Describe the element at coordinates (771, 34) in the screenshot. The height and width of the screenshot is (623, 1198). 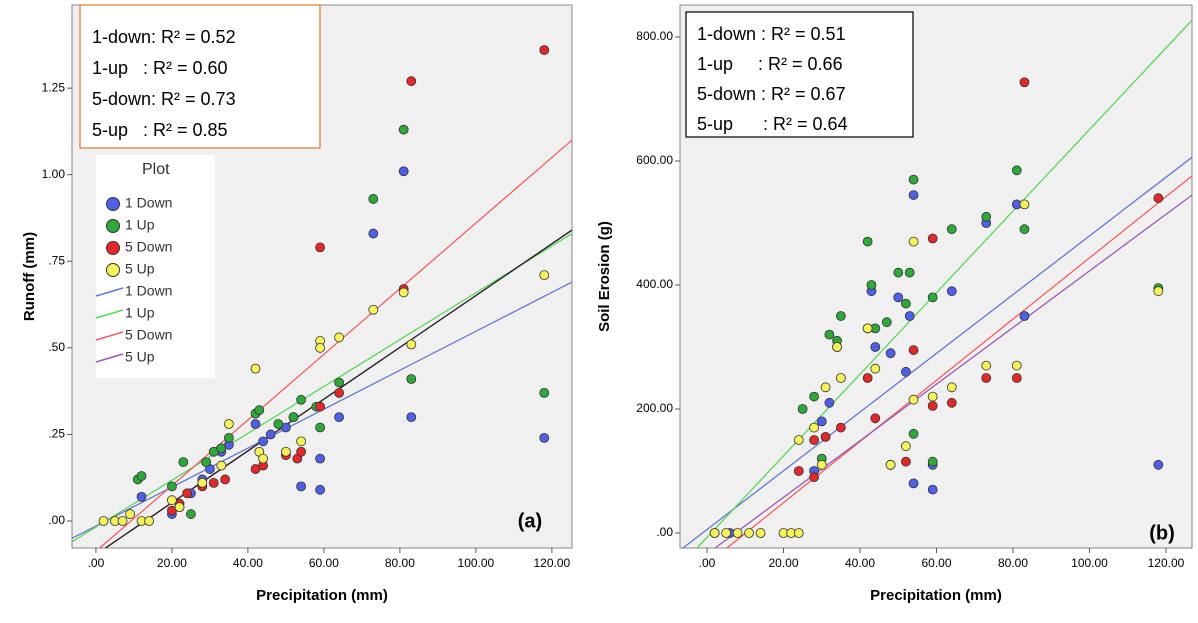
I see `annotation: 1-down : R² = 0.51` at that location.